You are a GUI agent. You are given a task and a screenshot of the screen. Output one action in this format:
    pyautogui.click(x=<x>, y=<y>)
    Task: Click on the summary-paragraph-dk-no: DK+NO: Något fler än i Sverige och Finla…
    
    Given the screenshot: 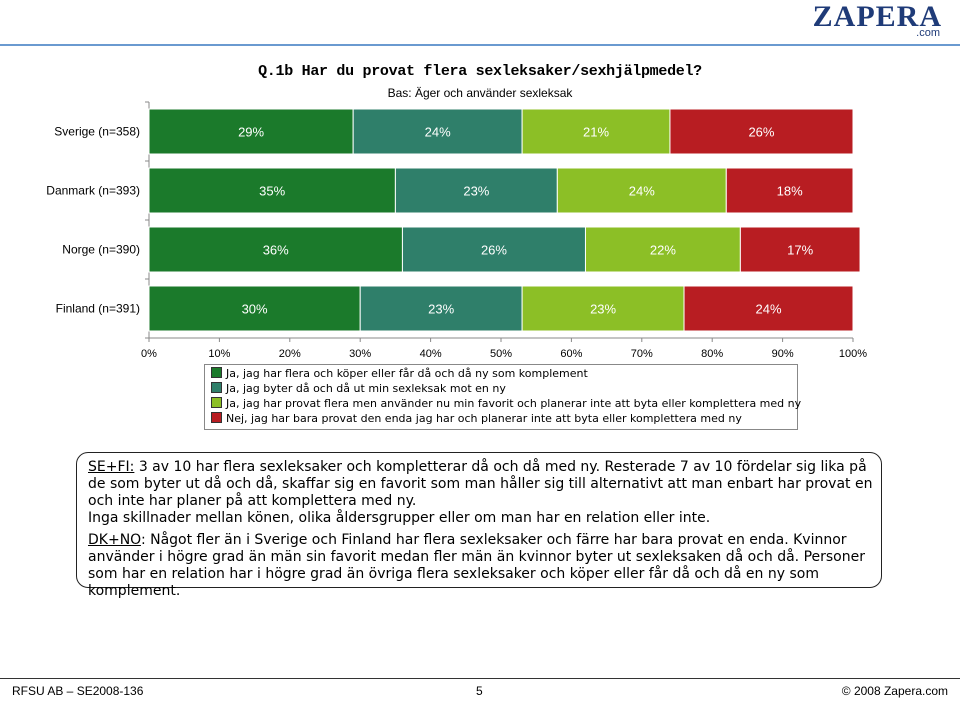 What is the action you would take?
    pyautogui.click(x=483, y=566)
    